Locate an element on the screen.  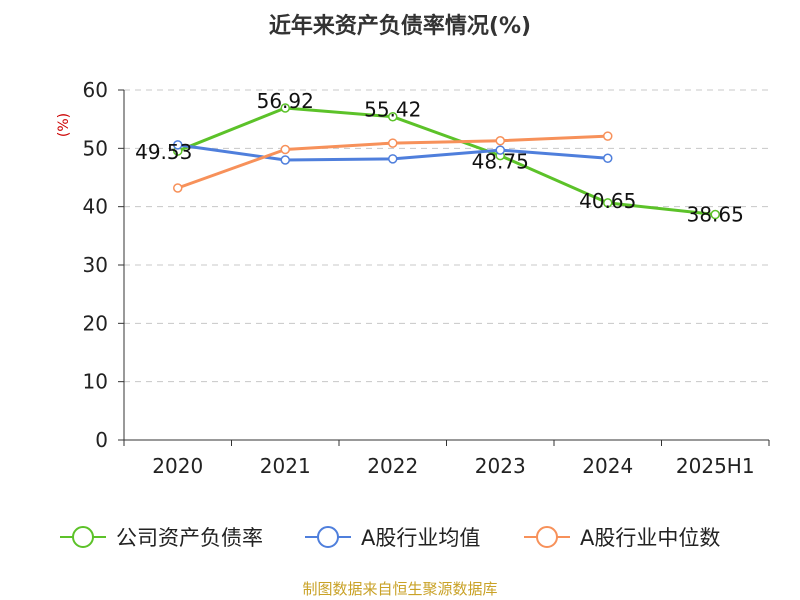
data-label: 40.65 is located at coordinates (607, 201).